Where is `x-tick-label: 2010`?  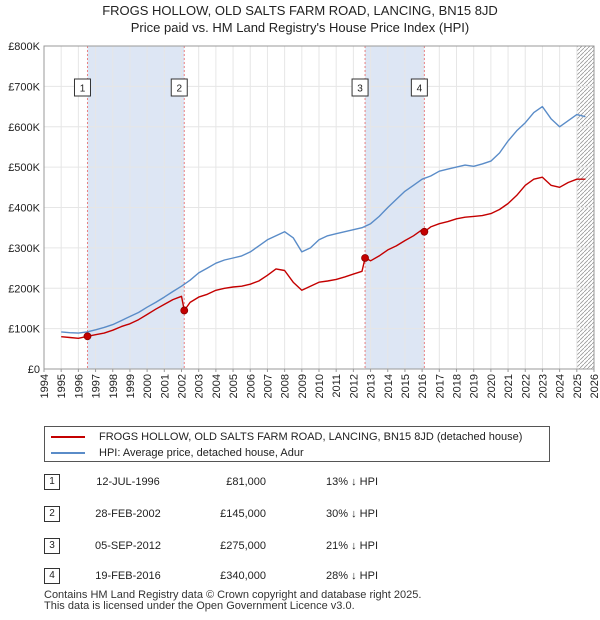
x-tick-label: 2010 is located at coordinates (320, 386).